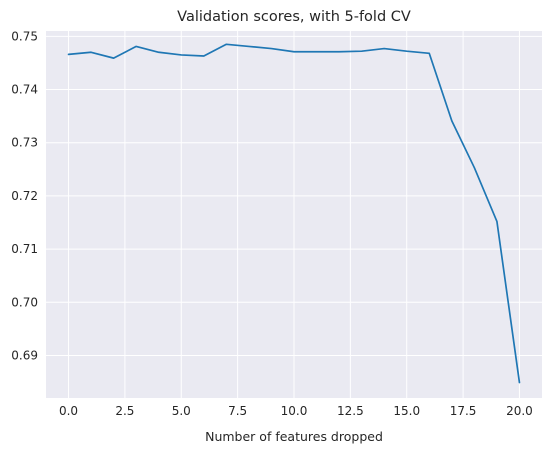 This screenshot has width=552, height=453. What do you see at coordinates (181, 411) in the screenshot?
I see `x-tick-label: 5.0` at bounding box center [181, 411].